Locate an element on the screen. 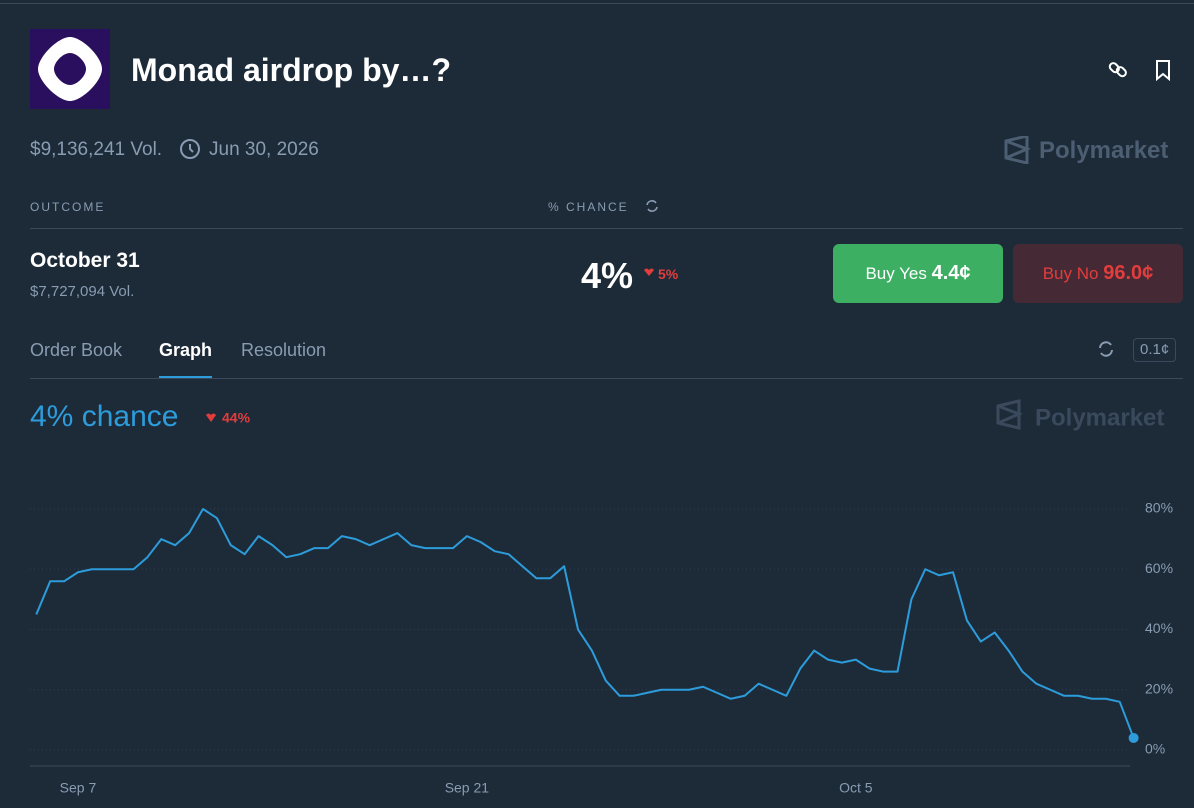 The width and height of the screenshot is (1194, 808). y-tick-label: 20% is located at coordinates (1159, 688).